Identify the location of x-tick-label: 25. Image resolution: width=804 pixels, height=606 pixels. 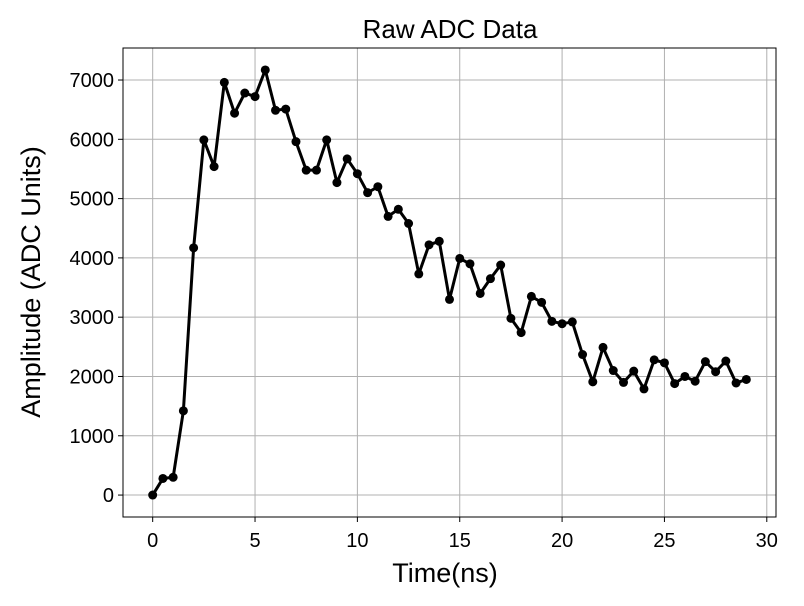
(664, 541).